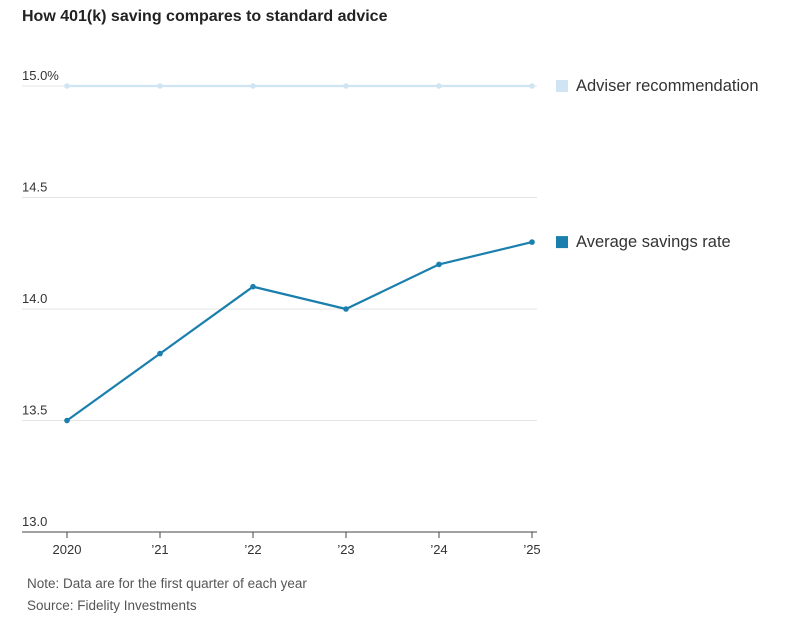 This screenshot has width=812, height=622. What do you see at coordinates (281, 544) in the screenshot?
I see `x-axis: 2020 ’21 ’22 ’23 ’24 ’25` at bounding box center [281, 544].